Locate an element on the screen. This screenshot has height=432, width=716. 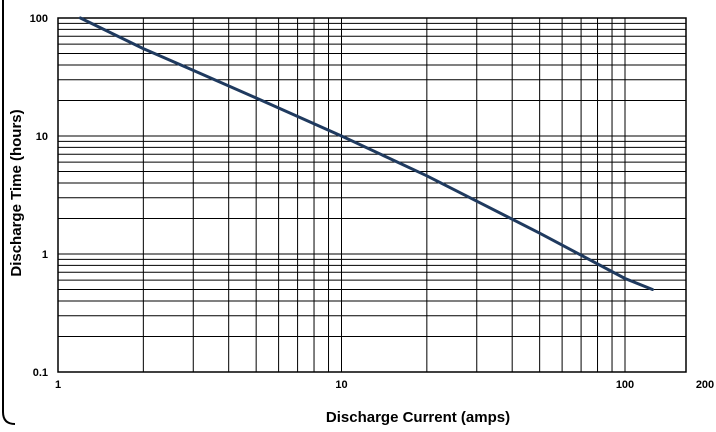
frame-border is located at coordinates (9, 212).